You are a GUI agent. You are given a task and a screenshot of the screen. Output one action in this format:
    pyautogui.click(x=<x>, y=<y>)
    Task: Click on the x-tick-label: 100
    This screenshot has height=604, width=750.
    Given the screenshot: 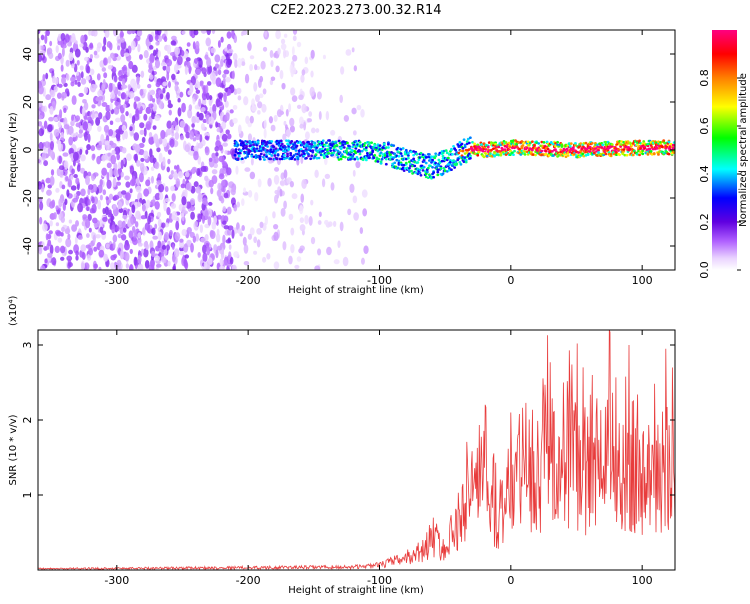 What is the action you would take?
    pyautogui.click(x=642, y=280)
    